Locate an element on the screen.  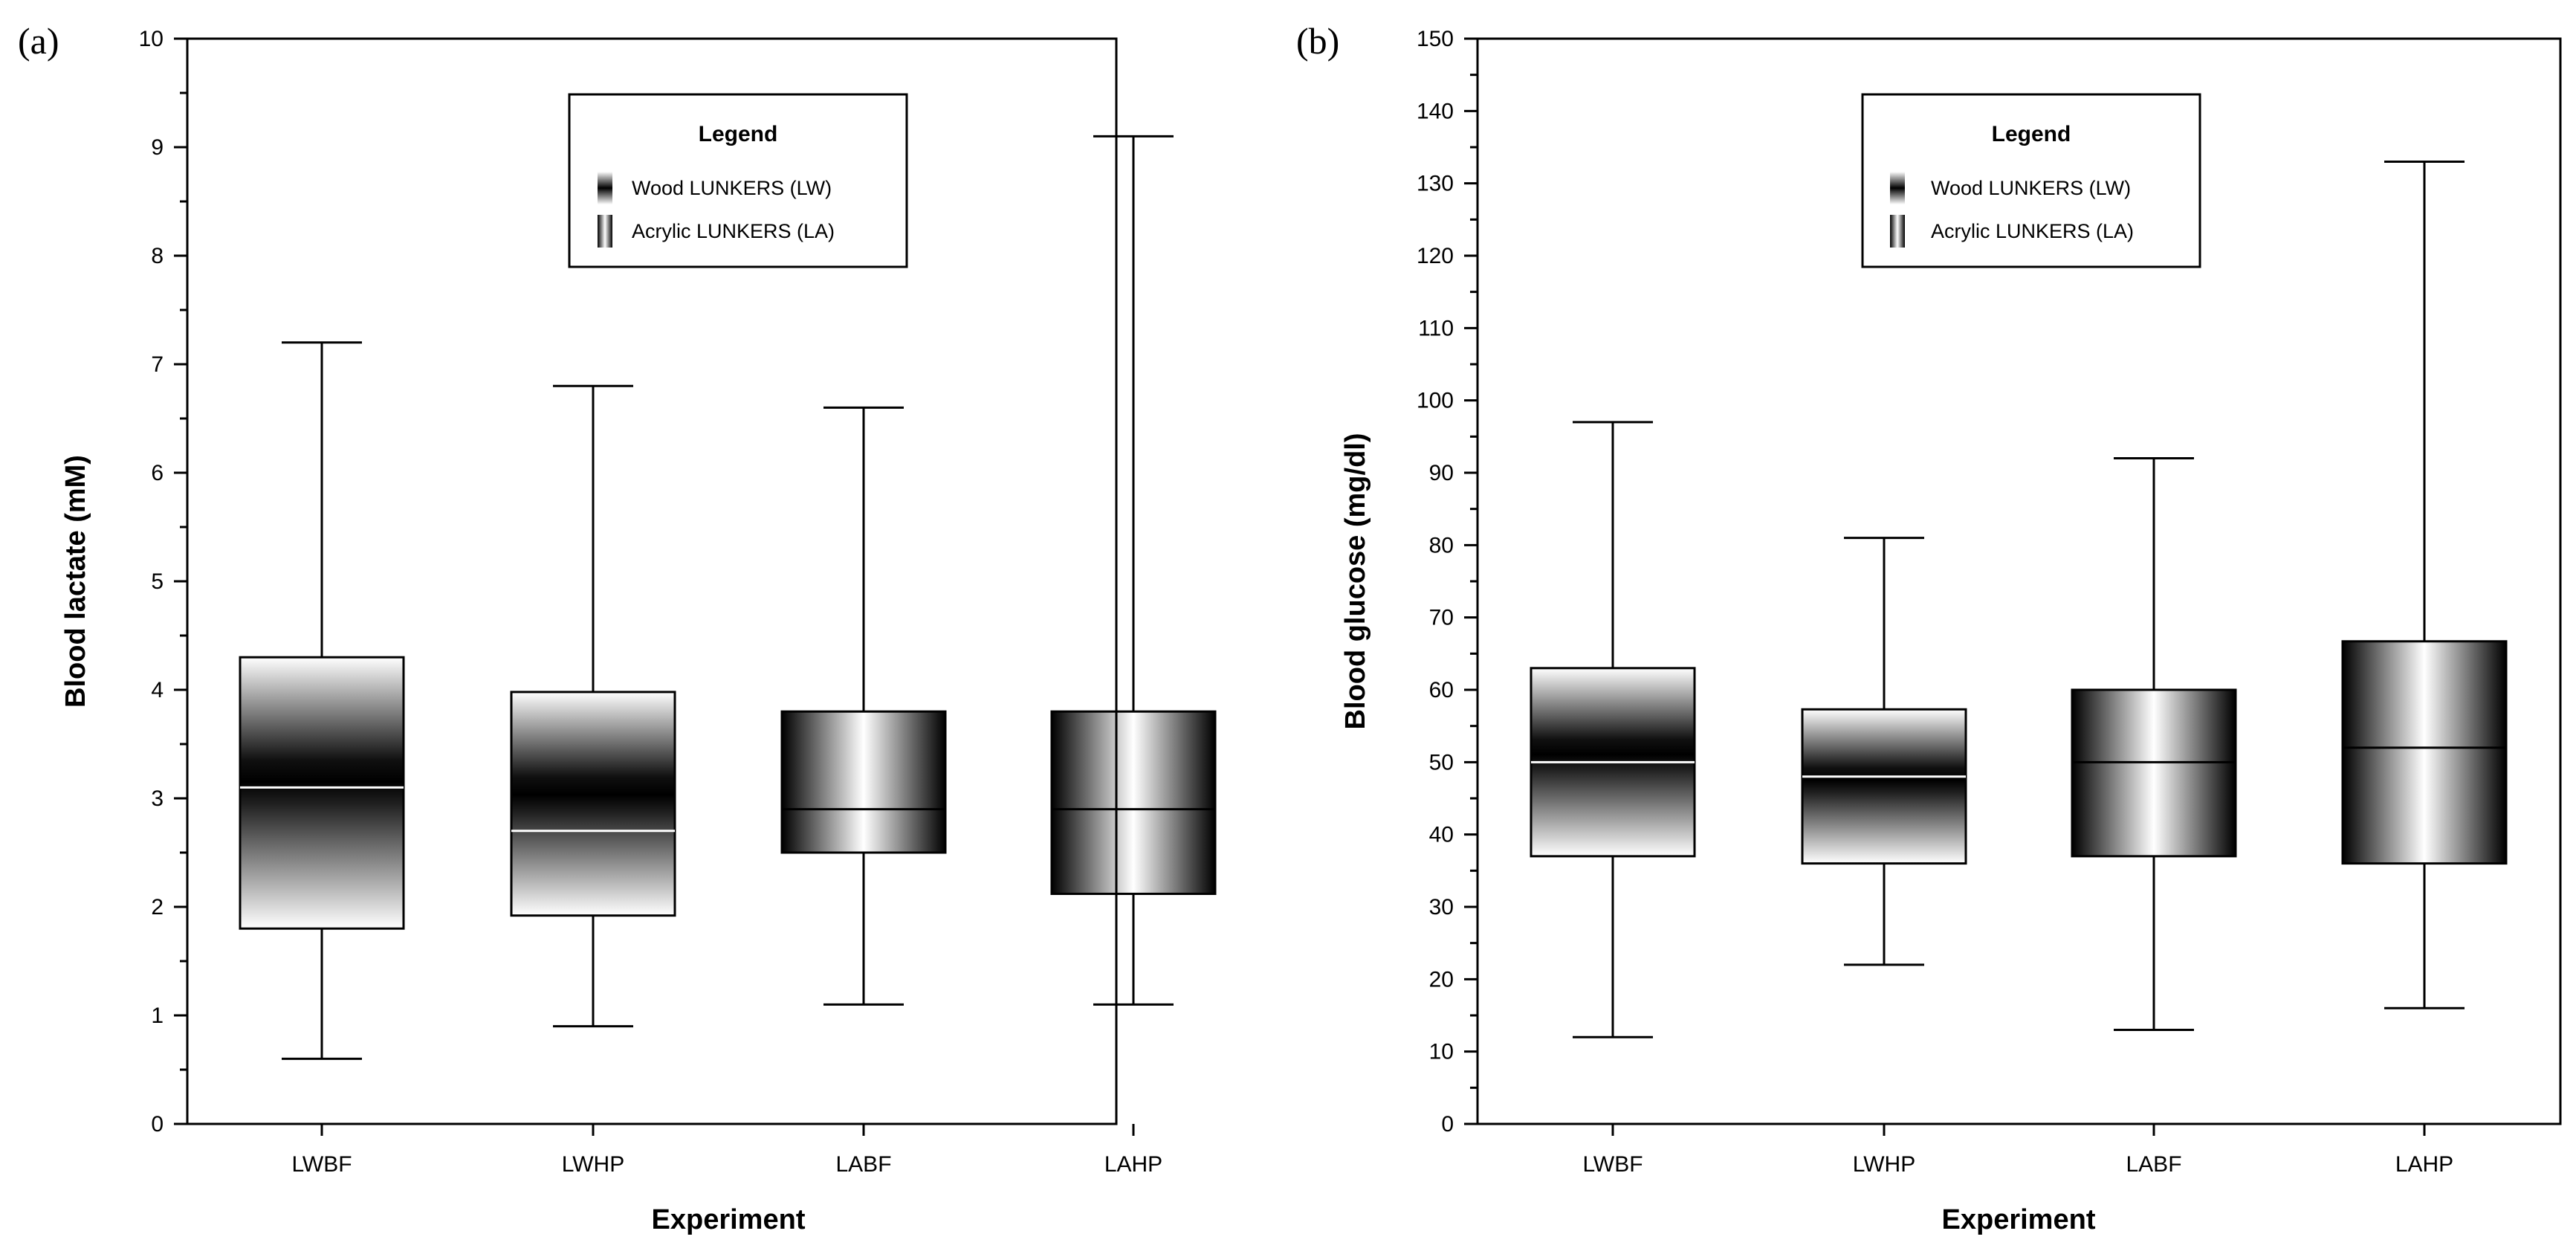
y-tick-label: 9 is located at coordinates (157, 148).